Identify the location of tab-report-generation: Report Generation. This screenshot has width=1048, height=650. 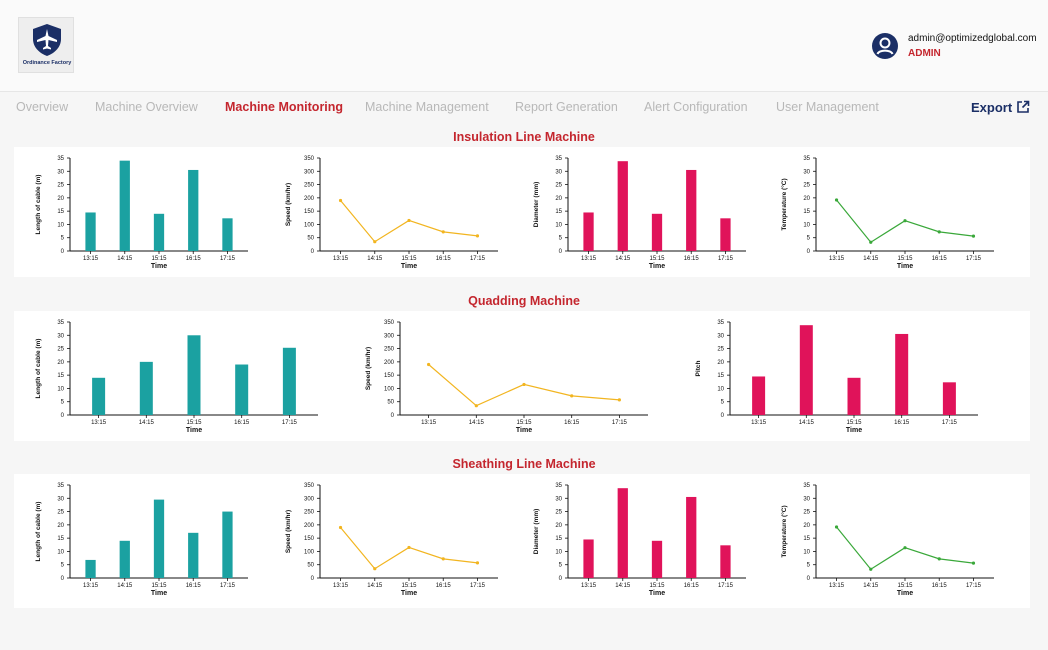
(566, 107).